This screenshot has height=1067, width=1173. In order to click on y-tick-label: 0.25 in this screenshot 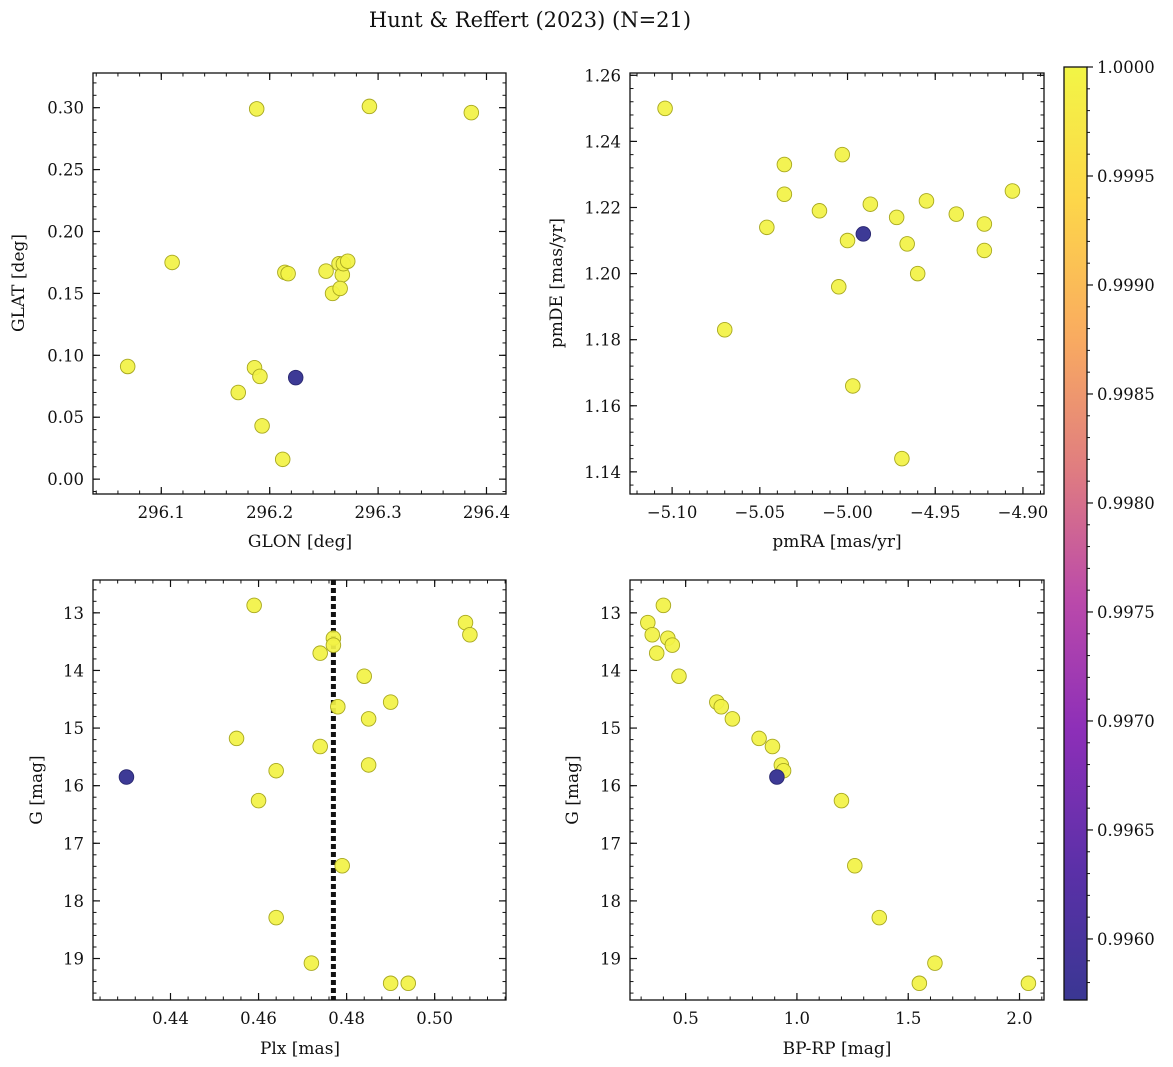, I will do `click(65, 170)`.